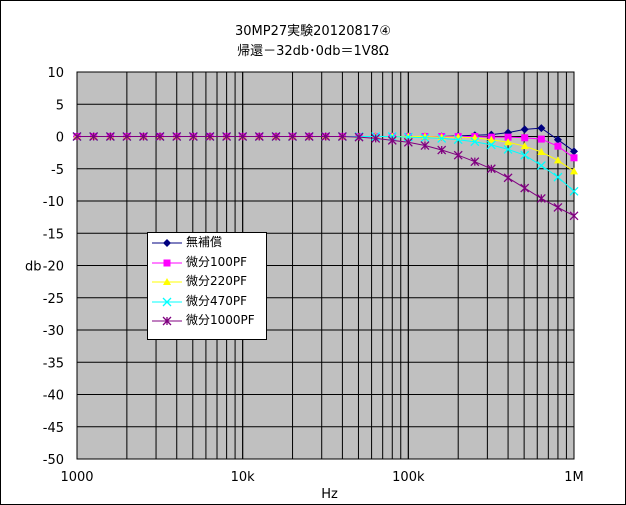 This screenshot has width=626, height=505. What do you see at coordinates (329, 494) in the screenshot?
I see `x-axis-label: Hz` at bounding box center [329, 494].